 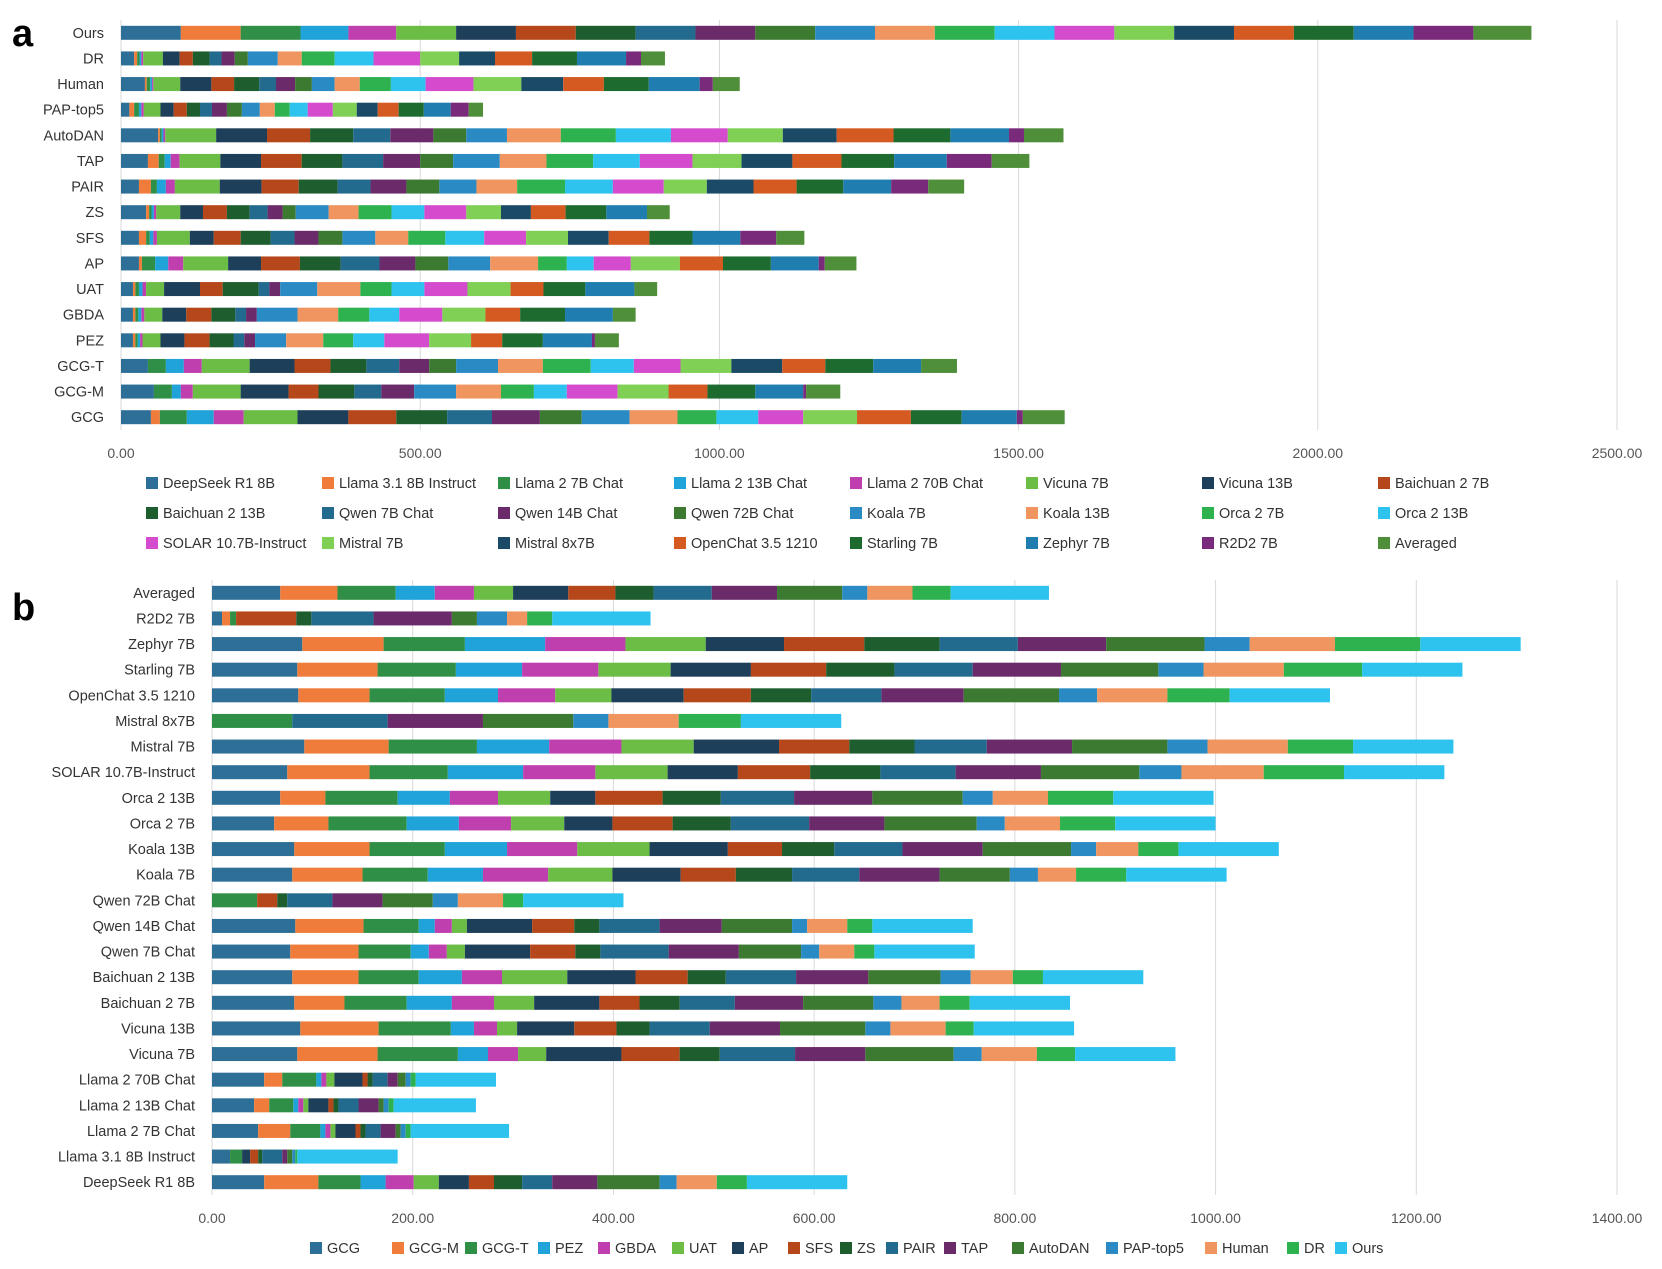 What do you see at coordinates (925, 484) in the screenshot?
I see `legend-label: Llama 2 70B Chat` at bounding box center [925, 484].